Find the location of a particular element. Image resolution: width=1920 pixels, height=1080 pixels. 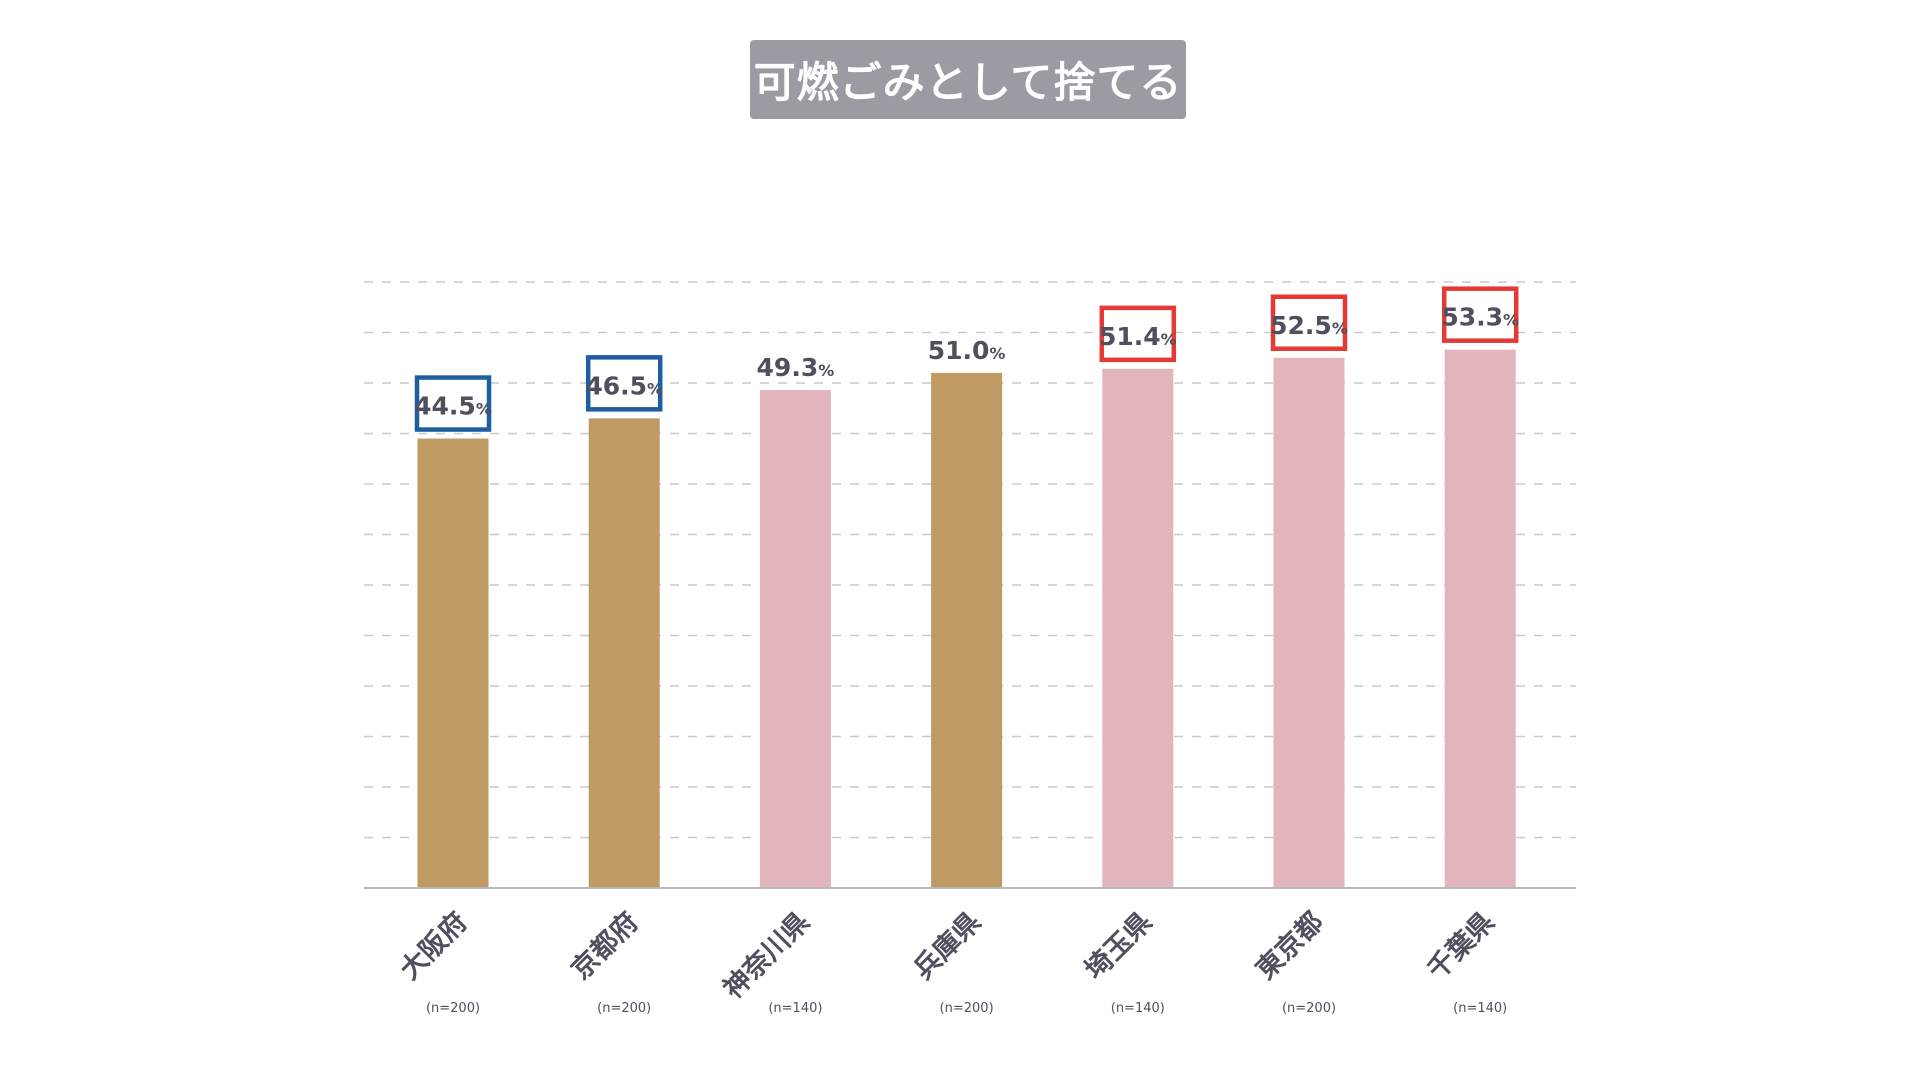

category-label: 千葉県 is located at coordinates (1461, 946).